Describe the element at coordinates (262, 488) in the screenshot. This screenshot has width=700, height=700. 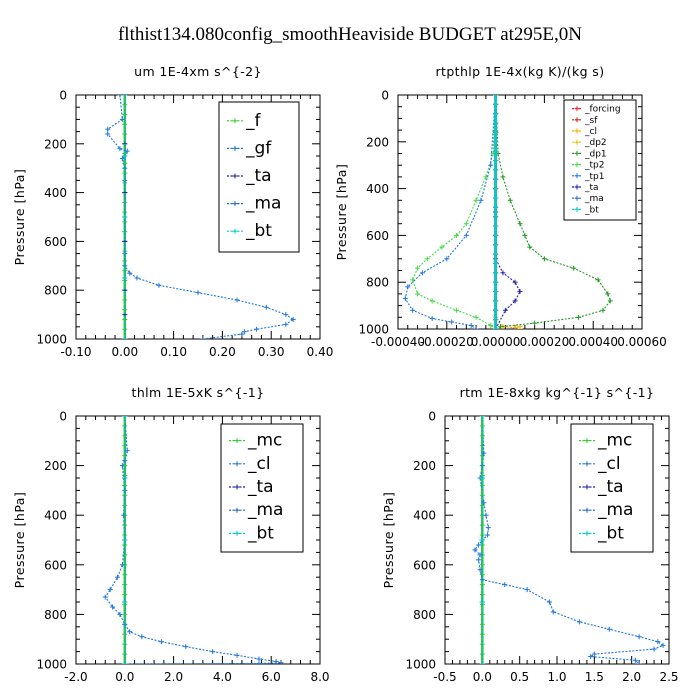
I see `legend: _mc _cl _ta _ma _bt` at that location.